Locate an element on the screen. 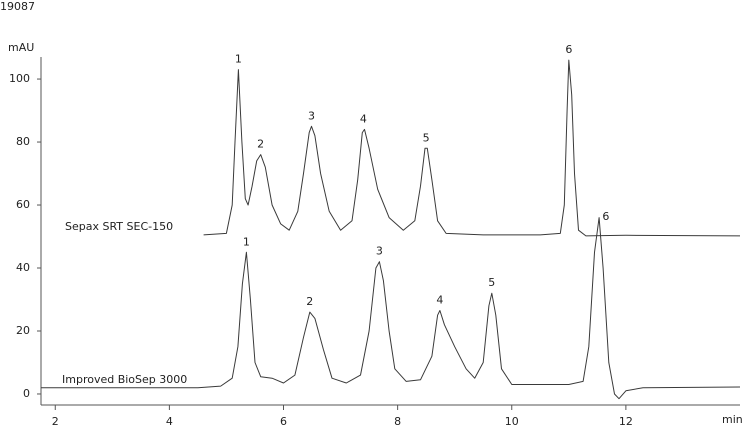  x-tick-label: 12 is located at coordinates (626, 421).